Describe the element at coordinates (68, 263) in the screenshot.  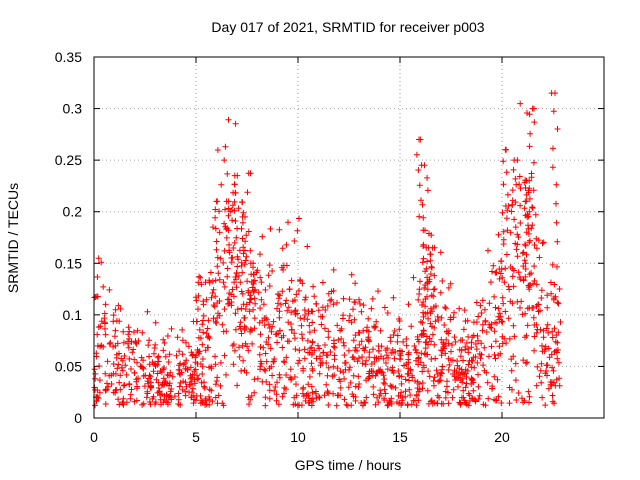
I see `y-tick-label: 0.15` at that location.